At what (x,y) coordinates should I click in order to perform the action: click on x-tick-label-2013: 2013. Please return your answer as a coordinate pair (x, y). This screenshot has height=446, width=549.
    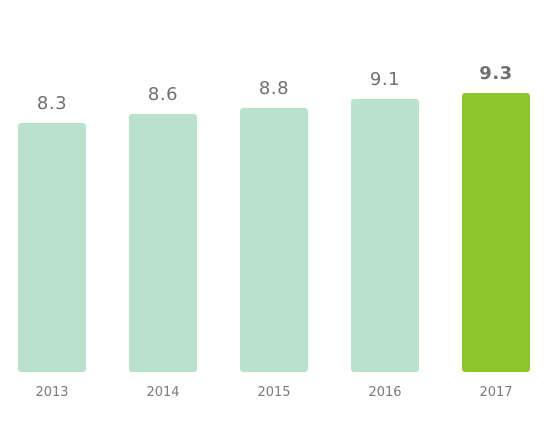
    Looking at the image, I should click on (51, 392).